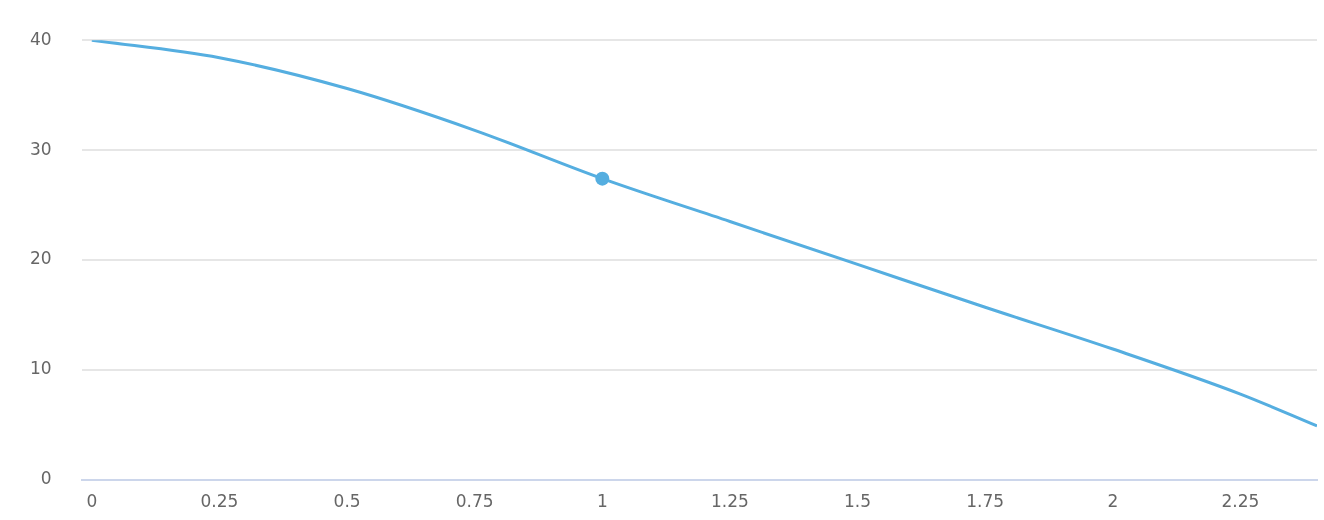  Describe the element at coordinates (730, 501) in the screenshot. I see `x-tick-label: 1.25` at that location.